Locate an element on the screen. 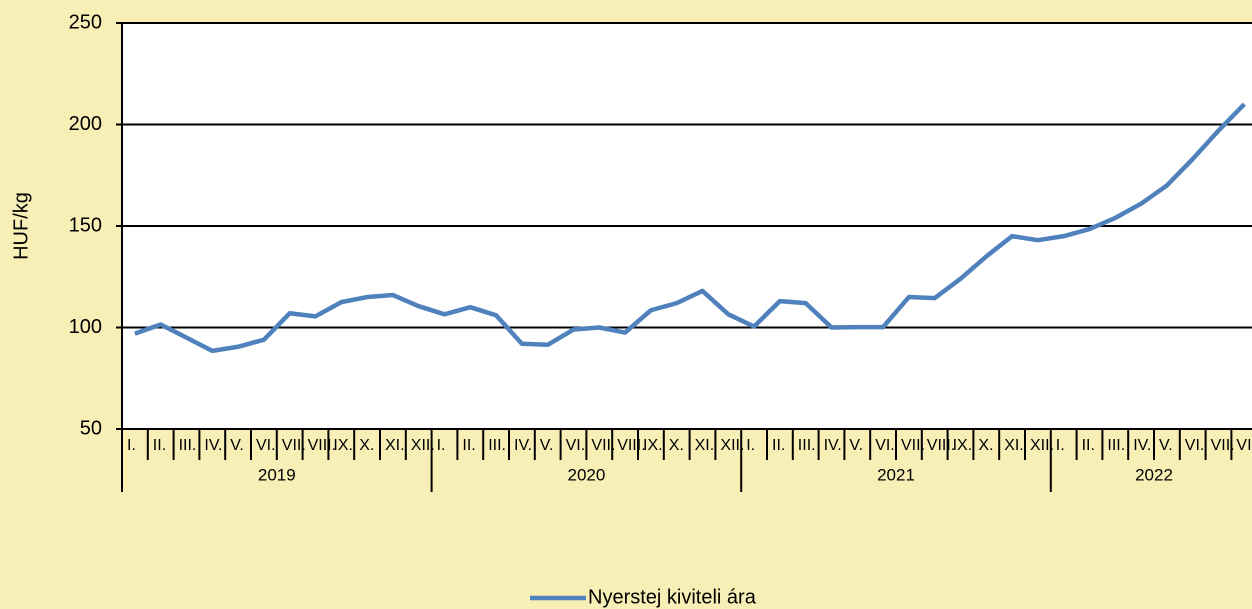 The height and width of the screenshot is (609, 1252). y-axis-label: HUF/kg is located at coordinates (21, 226).